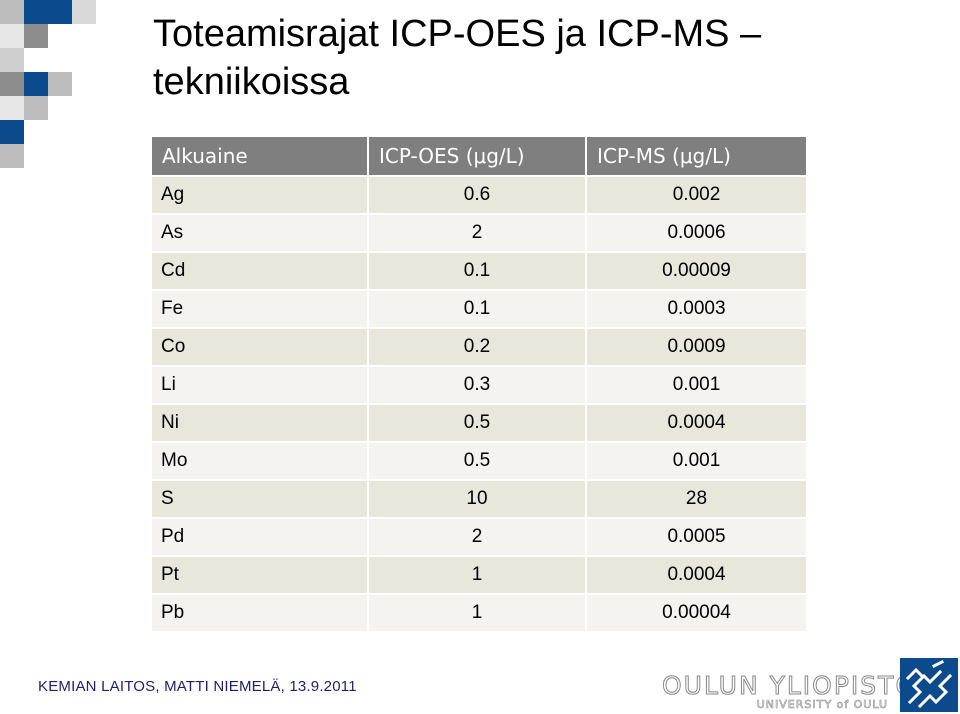  What do you see at coordinates (696, 346) in the screenshot?
I see `icp-ms-cell: 0.0009` at bounding box center [696, 346].